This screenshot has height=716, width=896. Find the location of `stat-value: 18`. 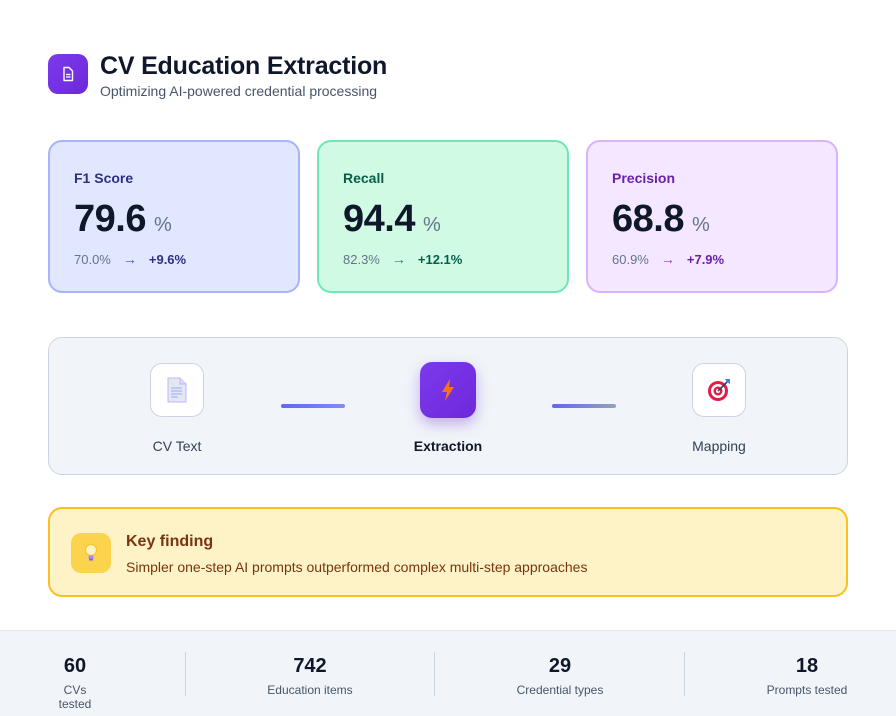

stat-value: 18 is located at coordinates (807, 666).